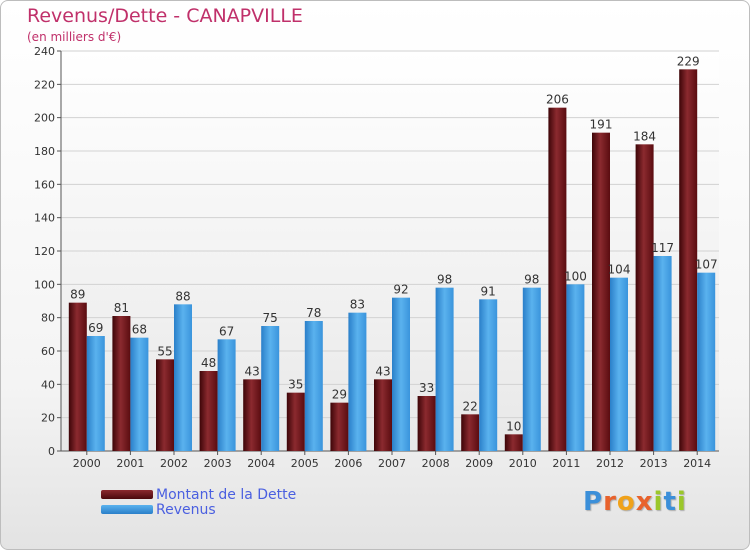 The width and height of the screenshot is (750, 550). Describe the element at coordinates (706, 265) in the screenshot. I see `data-label-revenus: 107` at that location.